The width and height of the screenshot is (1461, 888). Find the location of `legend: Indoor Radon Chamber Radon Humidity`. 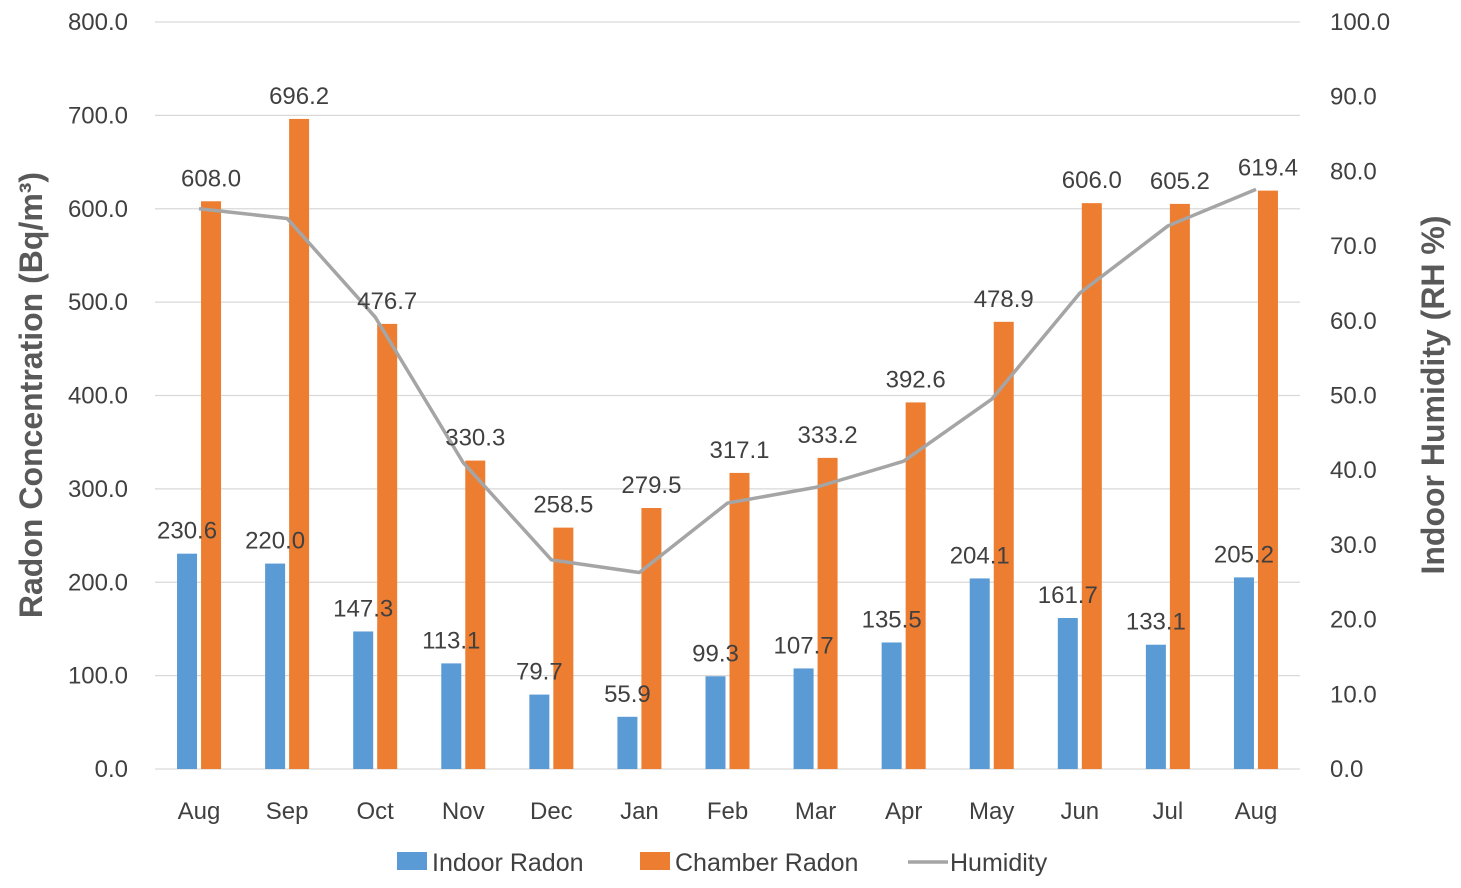

legend: Indoor Radon Chamber Radon Humidity is located at coordinates (722, 863).